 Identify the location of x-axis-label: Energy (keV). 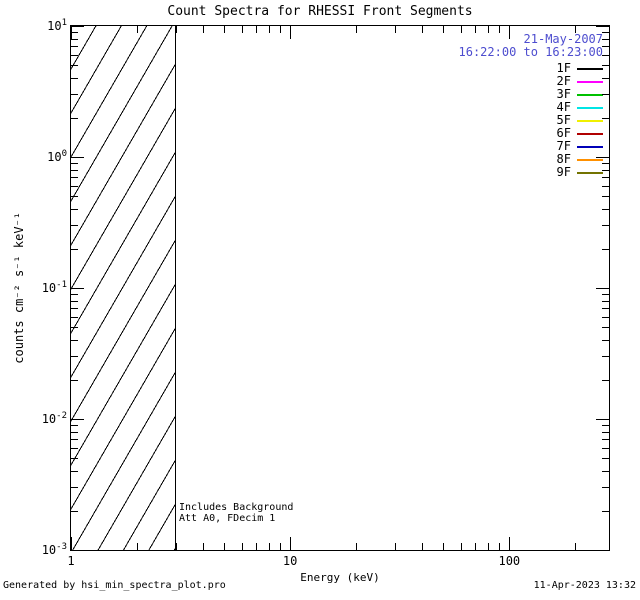
(340, 577).